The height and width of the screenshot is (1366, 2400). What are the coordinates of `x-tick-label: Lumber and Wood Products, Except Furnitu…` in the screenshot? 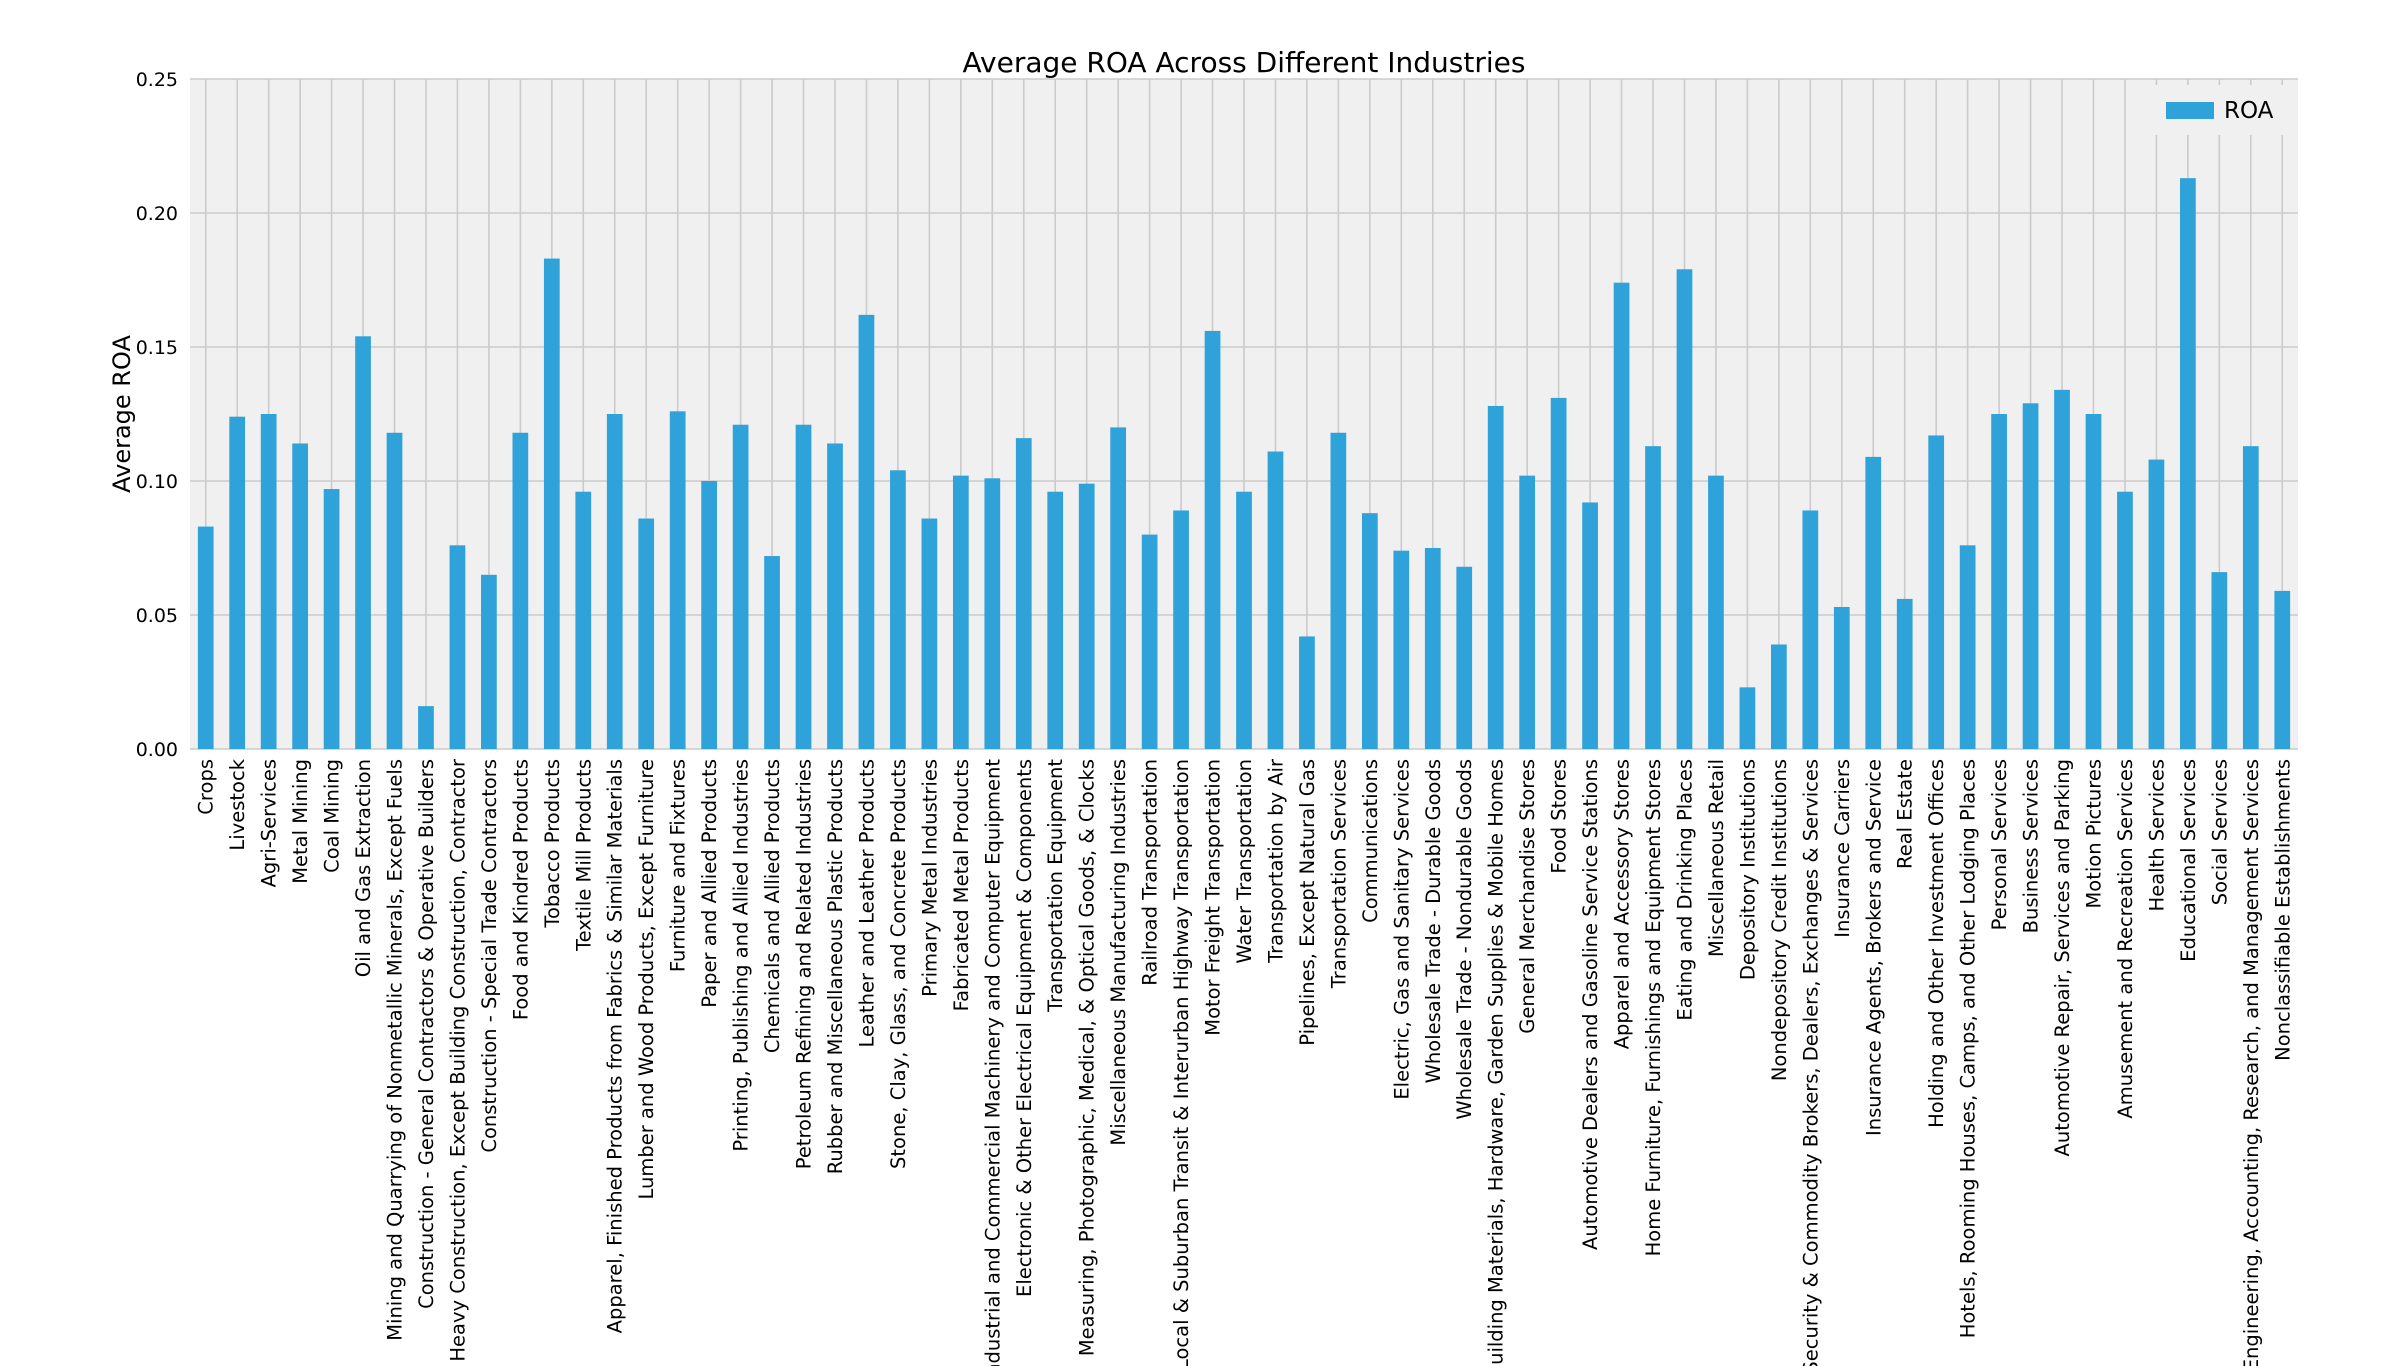 It's located at (646, 979).